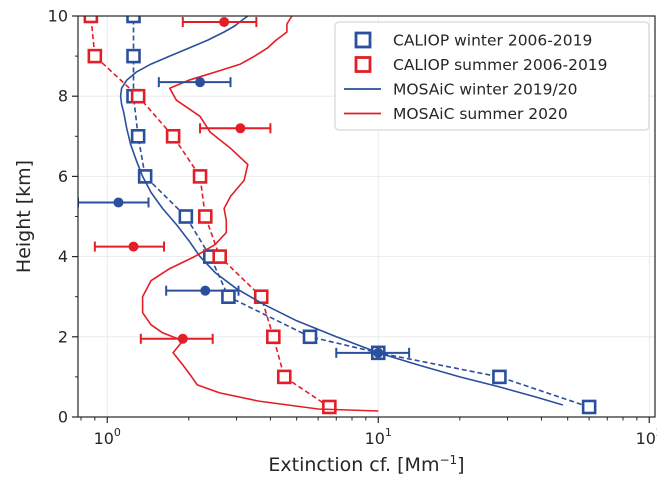 The image size is (657, 477). I want to click on legend-item: CALIOP summer 2006-2019, so click(481, 65).